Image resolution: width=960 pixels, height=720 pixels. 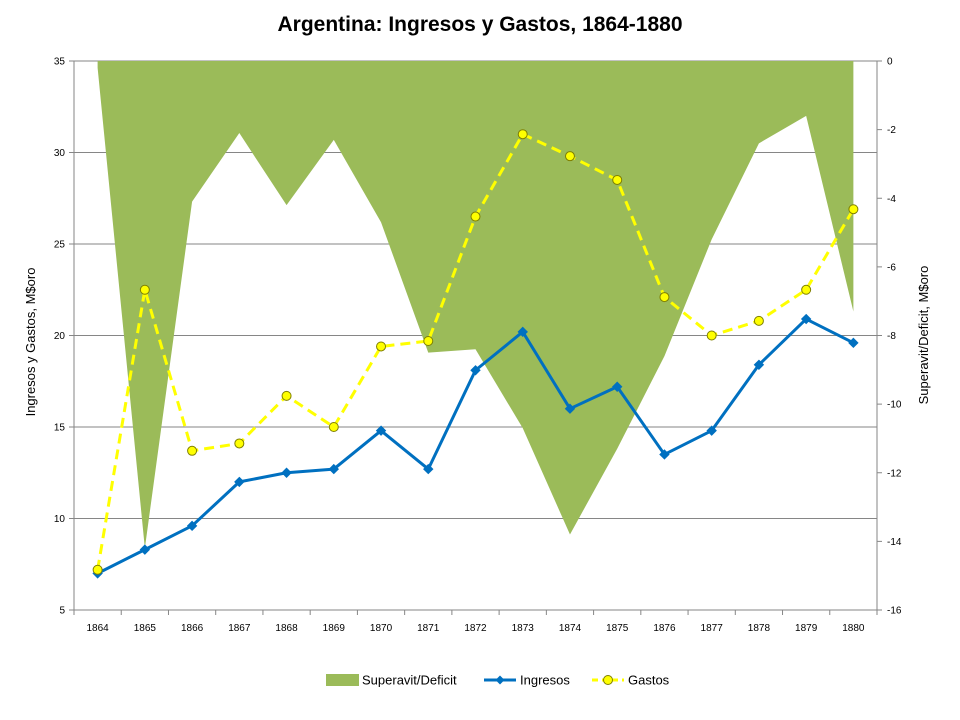 What do you see at coordinates (894, 542) in the screenshot?
I see `y2-tick-label: -14` at bounding box center [894, 542].